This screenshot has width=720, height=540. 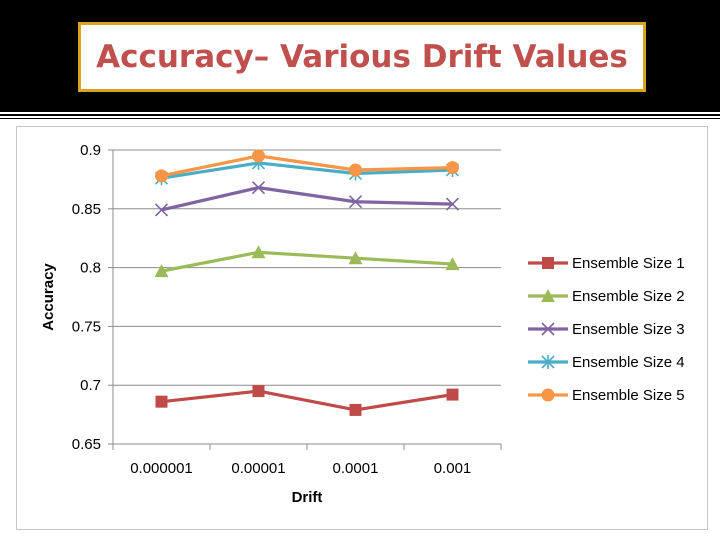 What do you see at coordinates (307, 497) in the screenshot?
I see `x-axis-title: Drift` at bounding box center [307, 497].